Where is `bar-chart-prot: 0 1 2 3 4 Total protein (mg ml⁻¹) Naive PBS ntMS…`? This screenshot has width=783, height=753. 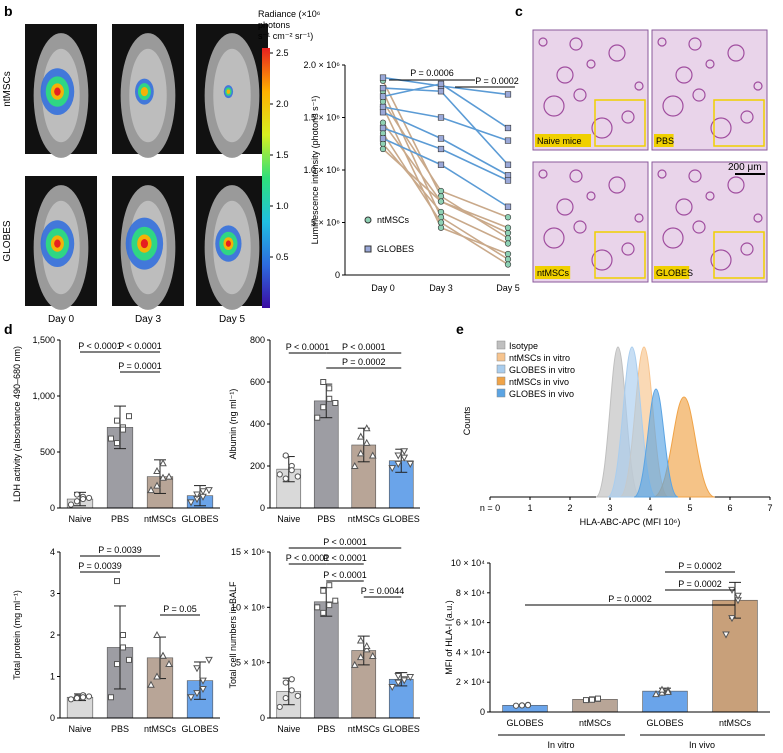 bar-chart-prot: 0 1 2 3 4 Total protein (mg ml⁻¹) Naive PBS ntMS… is located at coordinates (116, 639).